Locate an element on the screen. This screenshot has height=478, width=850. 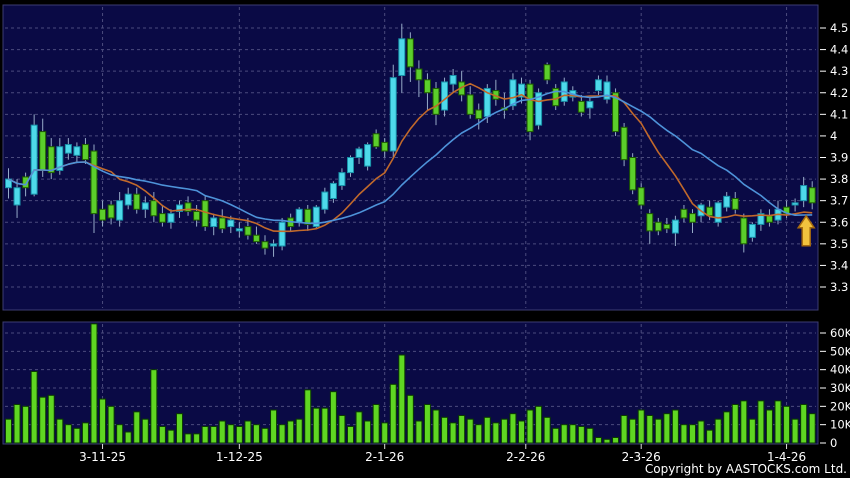
date-axis: 3-11-25 1-12-25 2-1-26 2-2-26 2-3-26 1-4-26 is located at coordinates (442, 454).